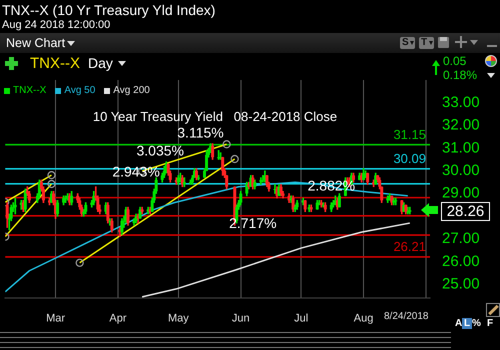  What do you see at coordinates (100, 63) in the screenshot?
I see `text: Day` at bounding box center [100, 63].